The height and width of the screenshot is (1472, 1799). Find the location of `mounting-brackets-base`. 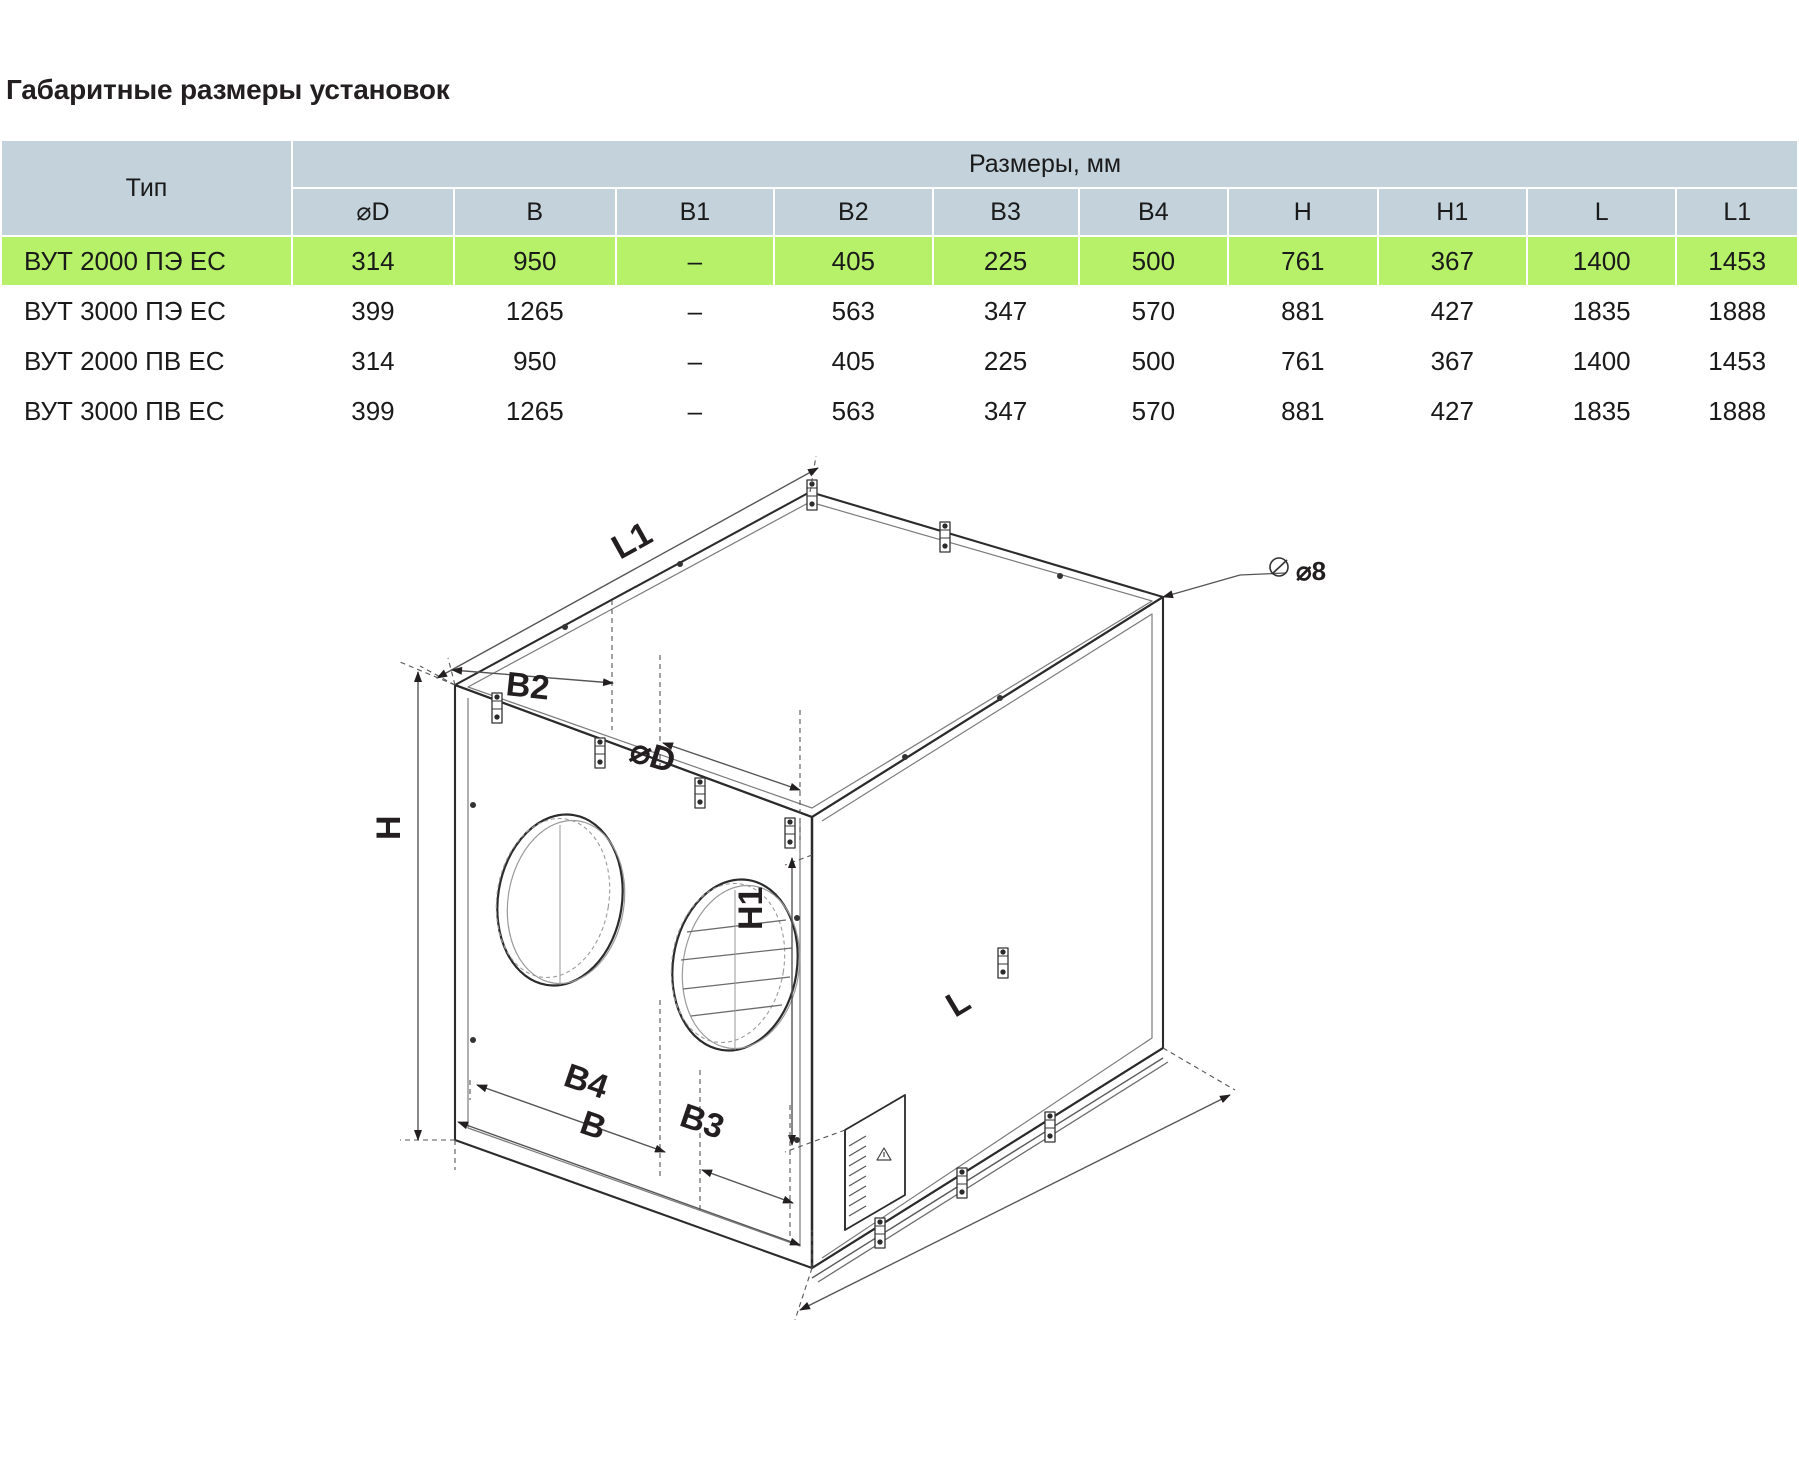

mounting-brackets-base is located at coordinates (965, 1098).